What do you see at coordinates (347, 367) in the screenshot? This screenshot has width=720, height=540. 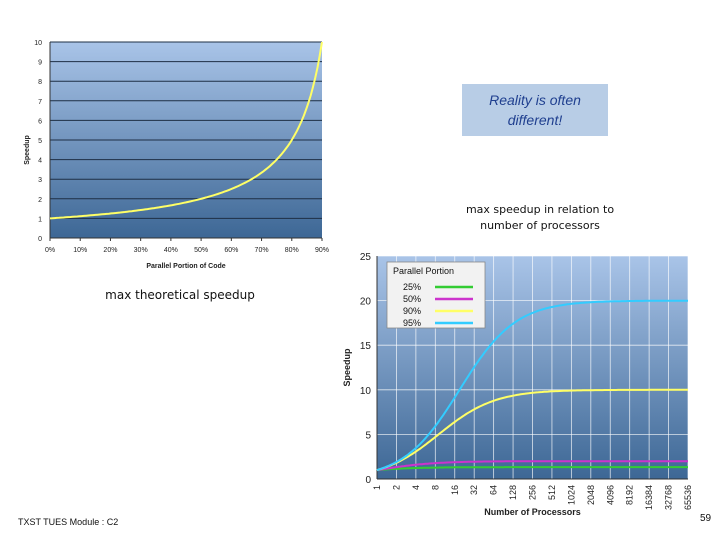 I see `right-y-axis-label: Speedup` at bounding box center [347, 367].